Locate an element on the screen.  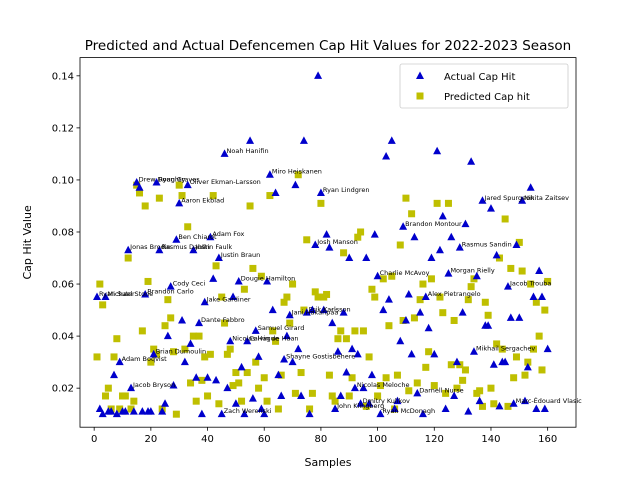
point-label: Nikita Zaitsev is located at coordinates (546, 198).